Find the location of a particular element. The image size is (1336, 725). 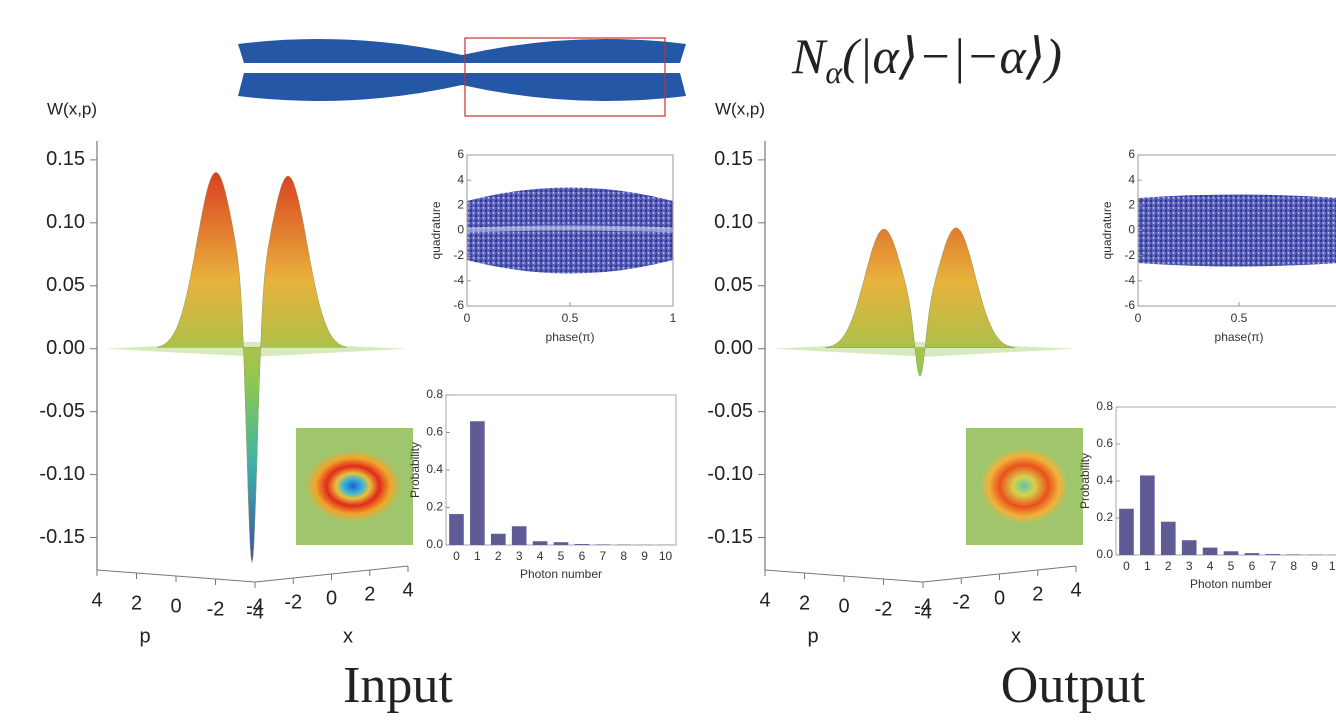

y-tick-label: 4 is located at coordinates (1131, 179).